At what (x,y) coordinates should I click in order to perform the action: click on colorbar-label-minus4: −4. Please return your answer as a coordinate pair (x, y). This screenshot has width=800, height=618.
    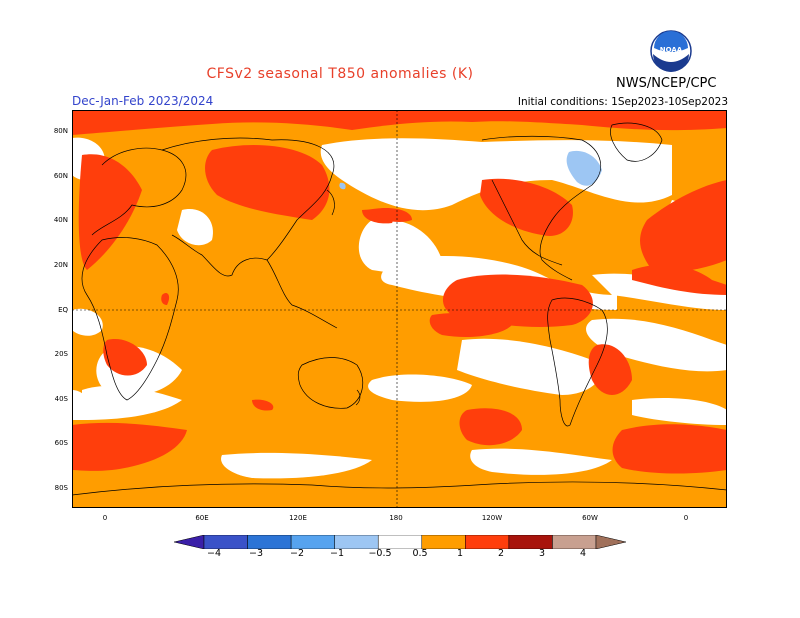
    Looking at the image, I should click on (213, 553).